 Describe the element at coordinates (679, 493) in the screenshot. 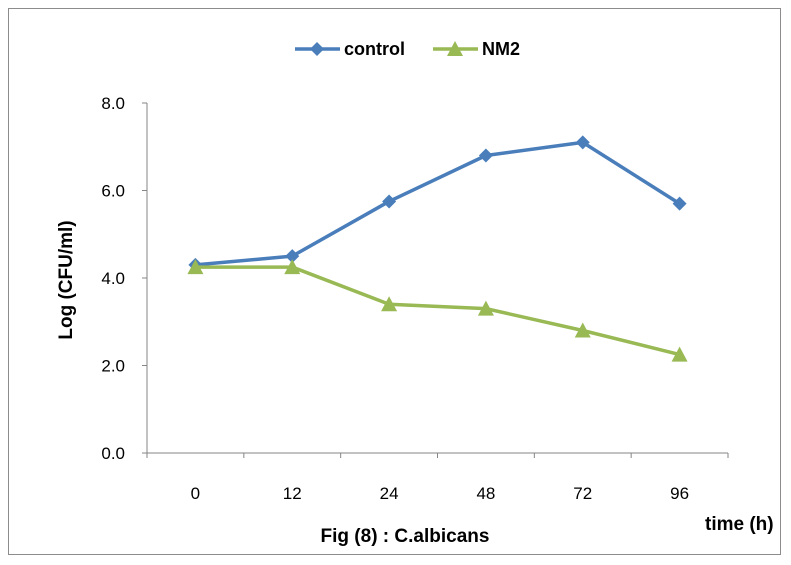

I see `x-tick-label: 96` at that location.